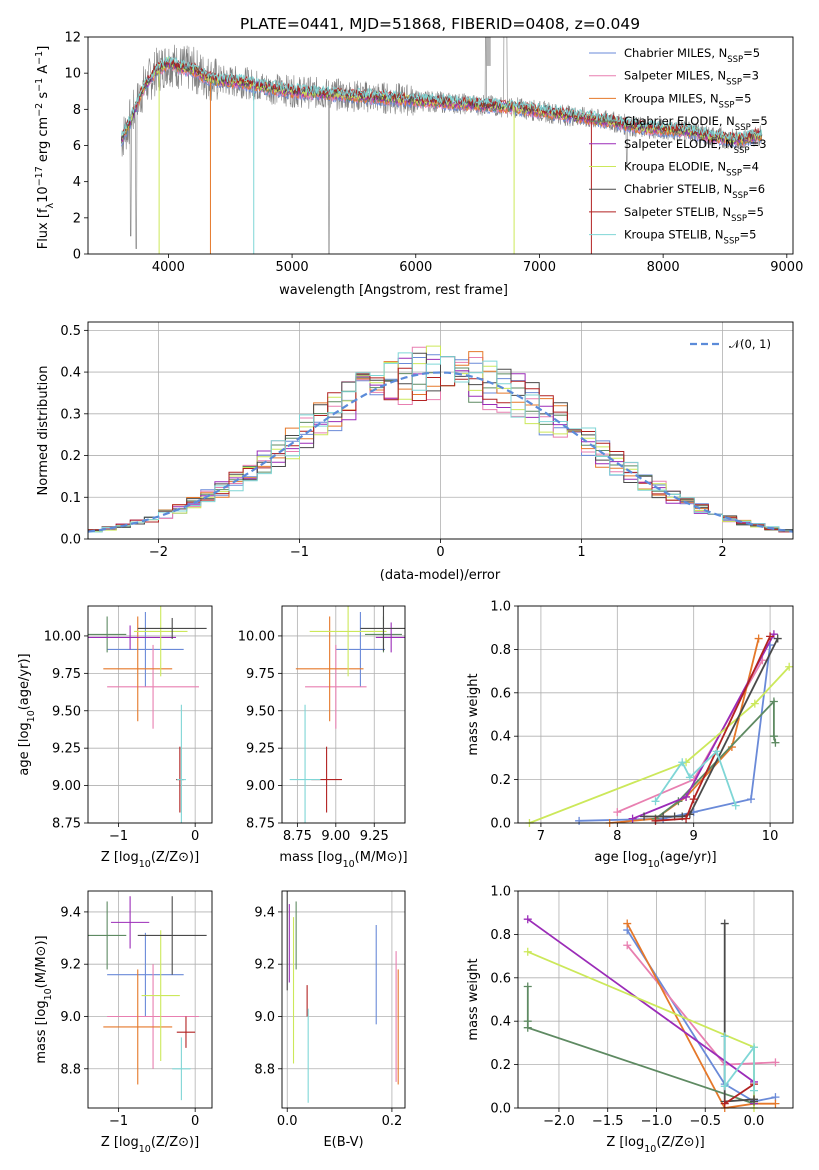 The image size is (819, 1170). I want to click on x-tick-label: 9.25, so click(374, 836).